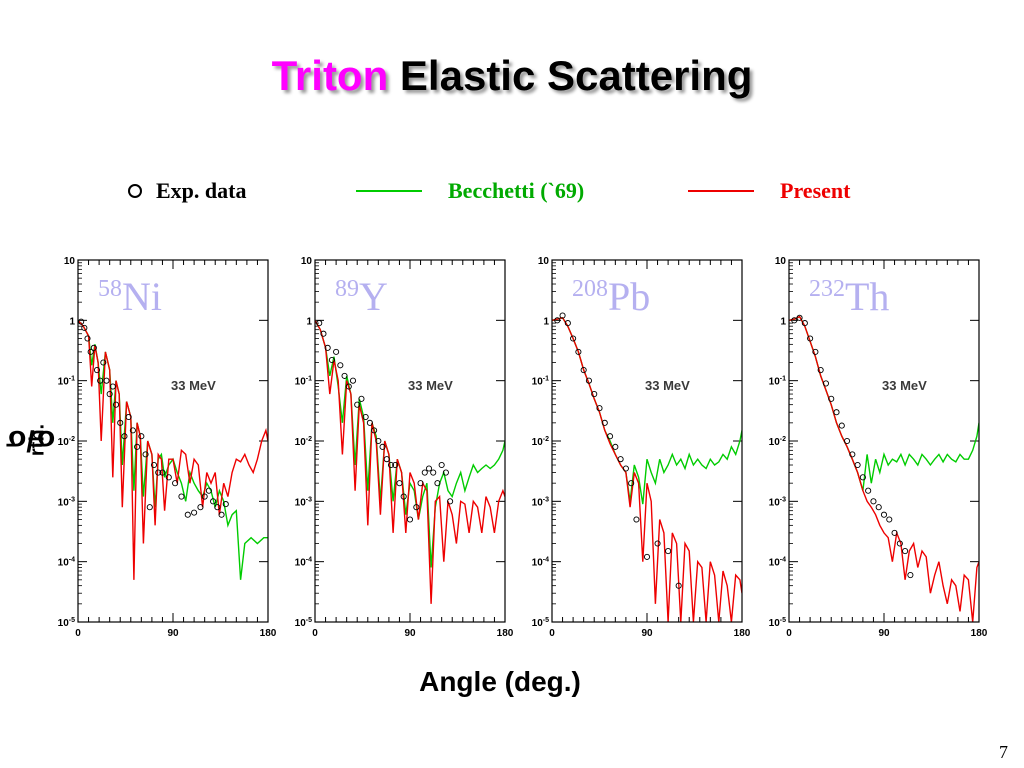 This screenshot has height=768, width=1024. What do you see at coordinates (29, 440) in the screenshot?
I see `y-axis-label: σ/σ rth.` at bounding box center [29, 440].